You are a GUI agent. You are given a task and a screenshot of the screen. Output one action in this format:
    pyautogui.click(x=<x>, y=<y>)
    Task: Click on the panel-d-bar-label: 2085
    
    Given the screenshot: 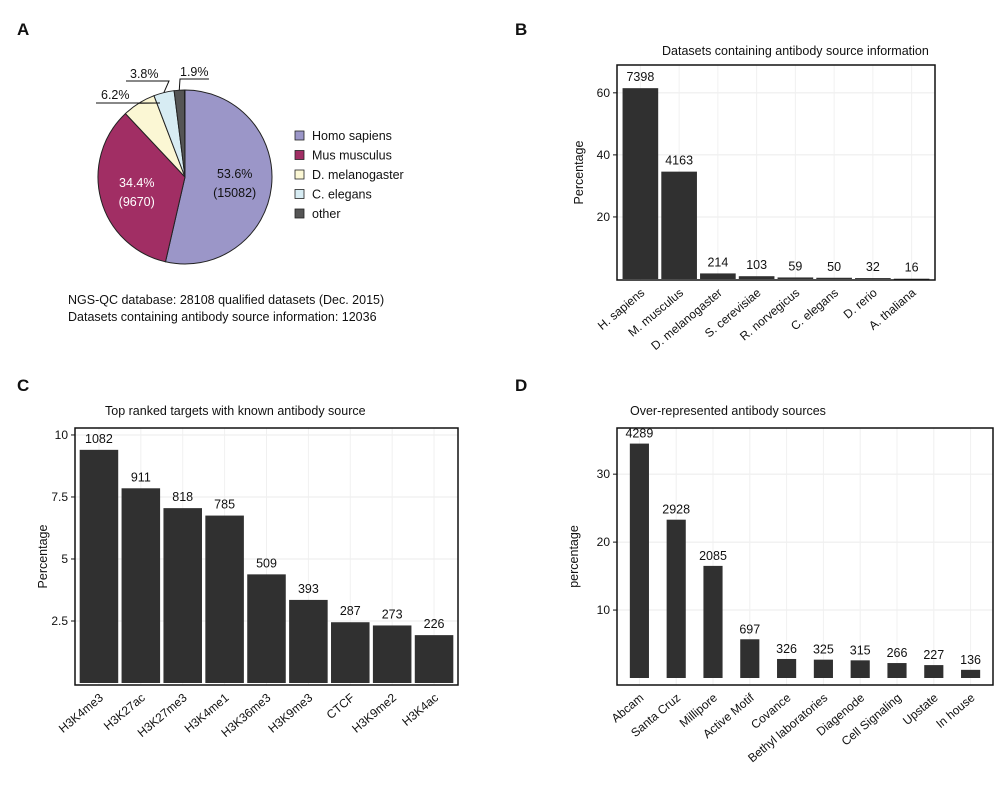 What is the action you would take?
    pyautogui.click(x=713, y=556)
    